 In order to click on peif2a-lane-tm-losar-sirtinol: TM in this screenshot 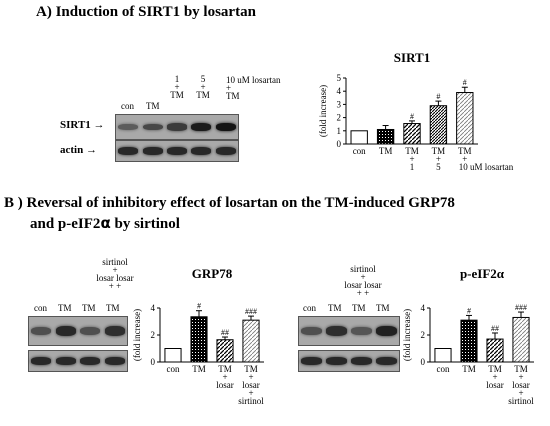, I will do `click(383, 308)`.